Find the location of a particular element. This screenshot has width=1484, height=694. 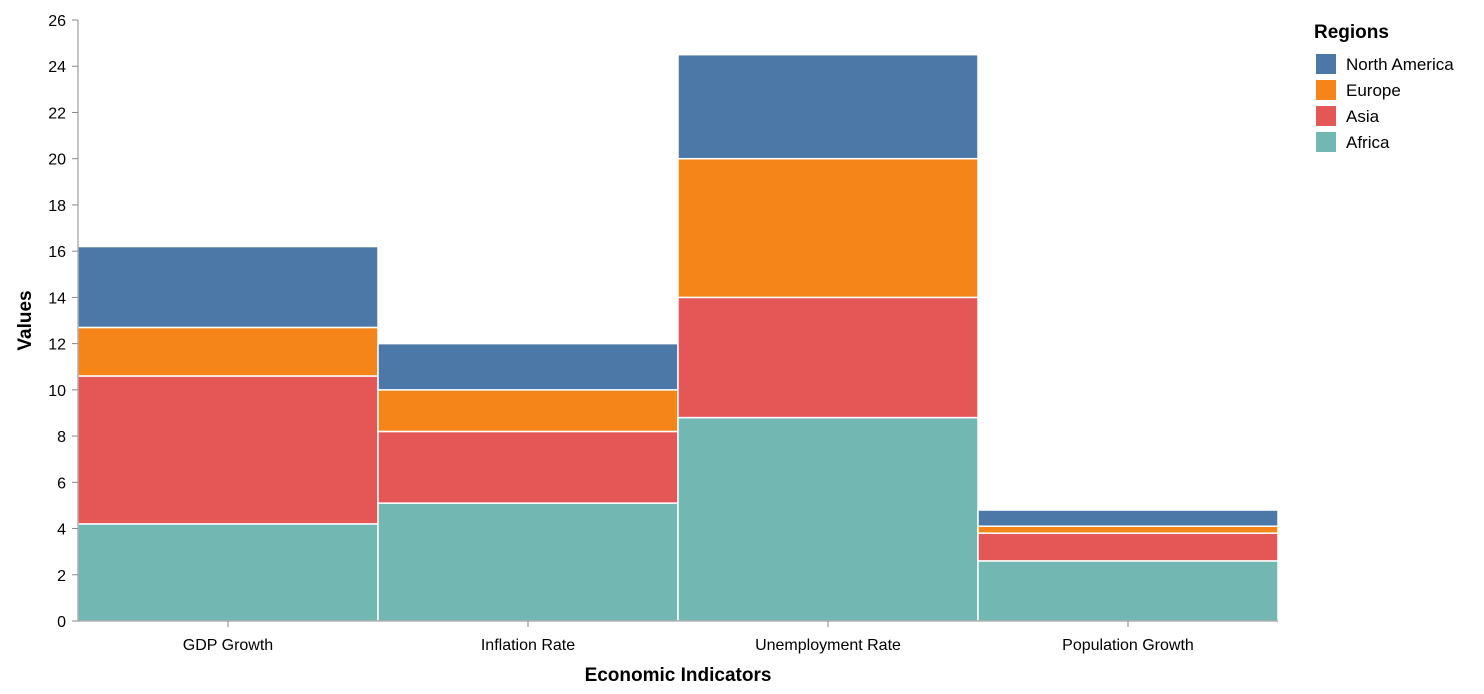

bar-unemployment-rate-north-america is located at coordinates (828, 106).